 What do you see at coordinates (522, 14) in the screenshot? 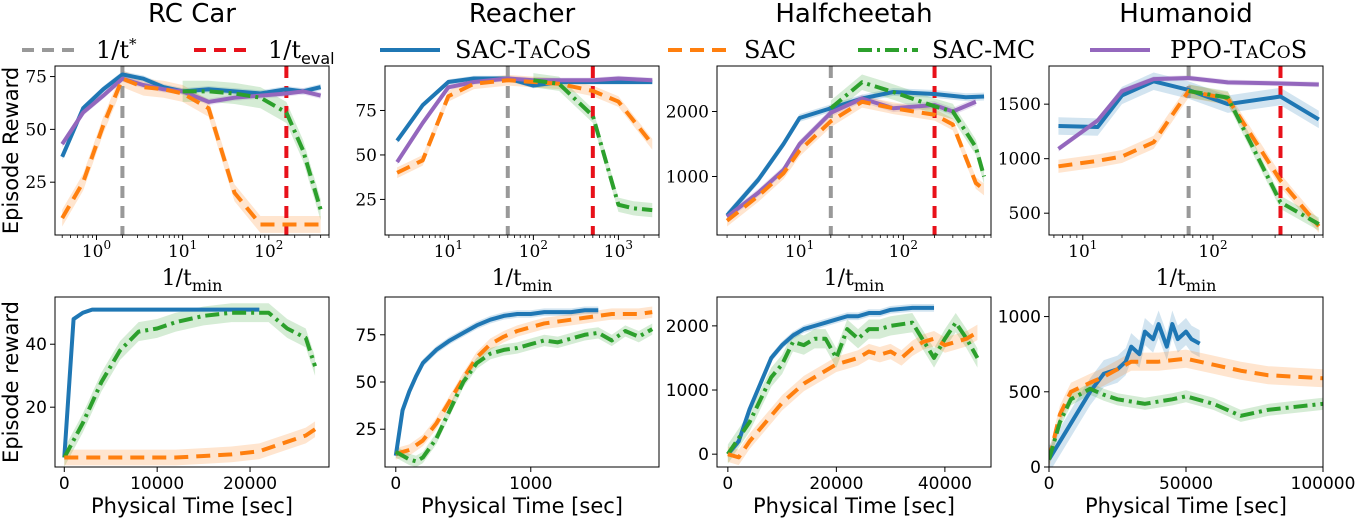
I see `panel-title: Reacher` at bounding box center [522, 14].